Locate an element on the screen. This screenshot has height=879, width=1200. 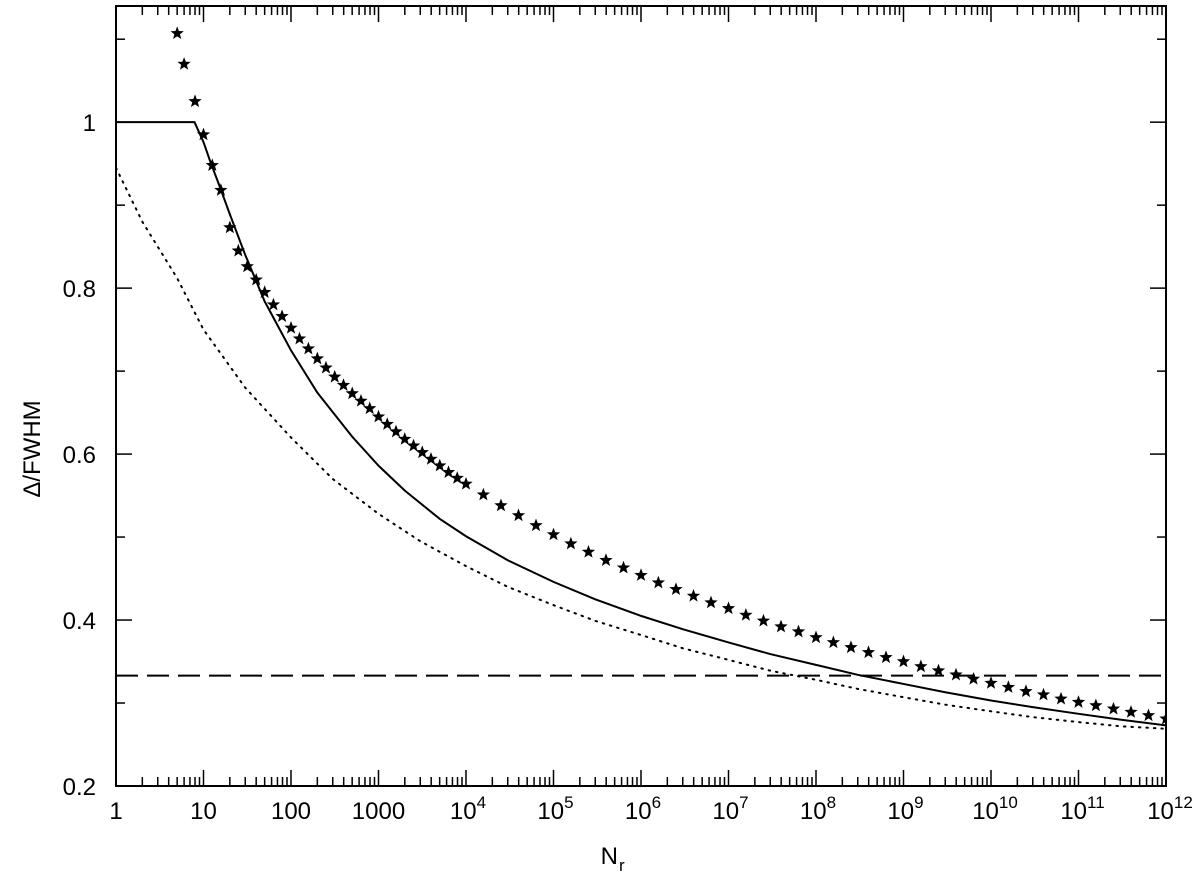
x-tick-label: 10 is located at coordinates (203, 811).